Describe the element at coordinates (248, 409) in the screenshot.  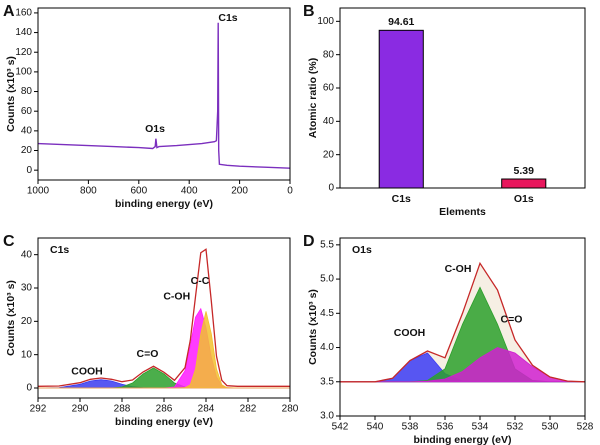
I see `x-tick-label: 282` at that location.